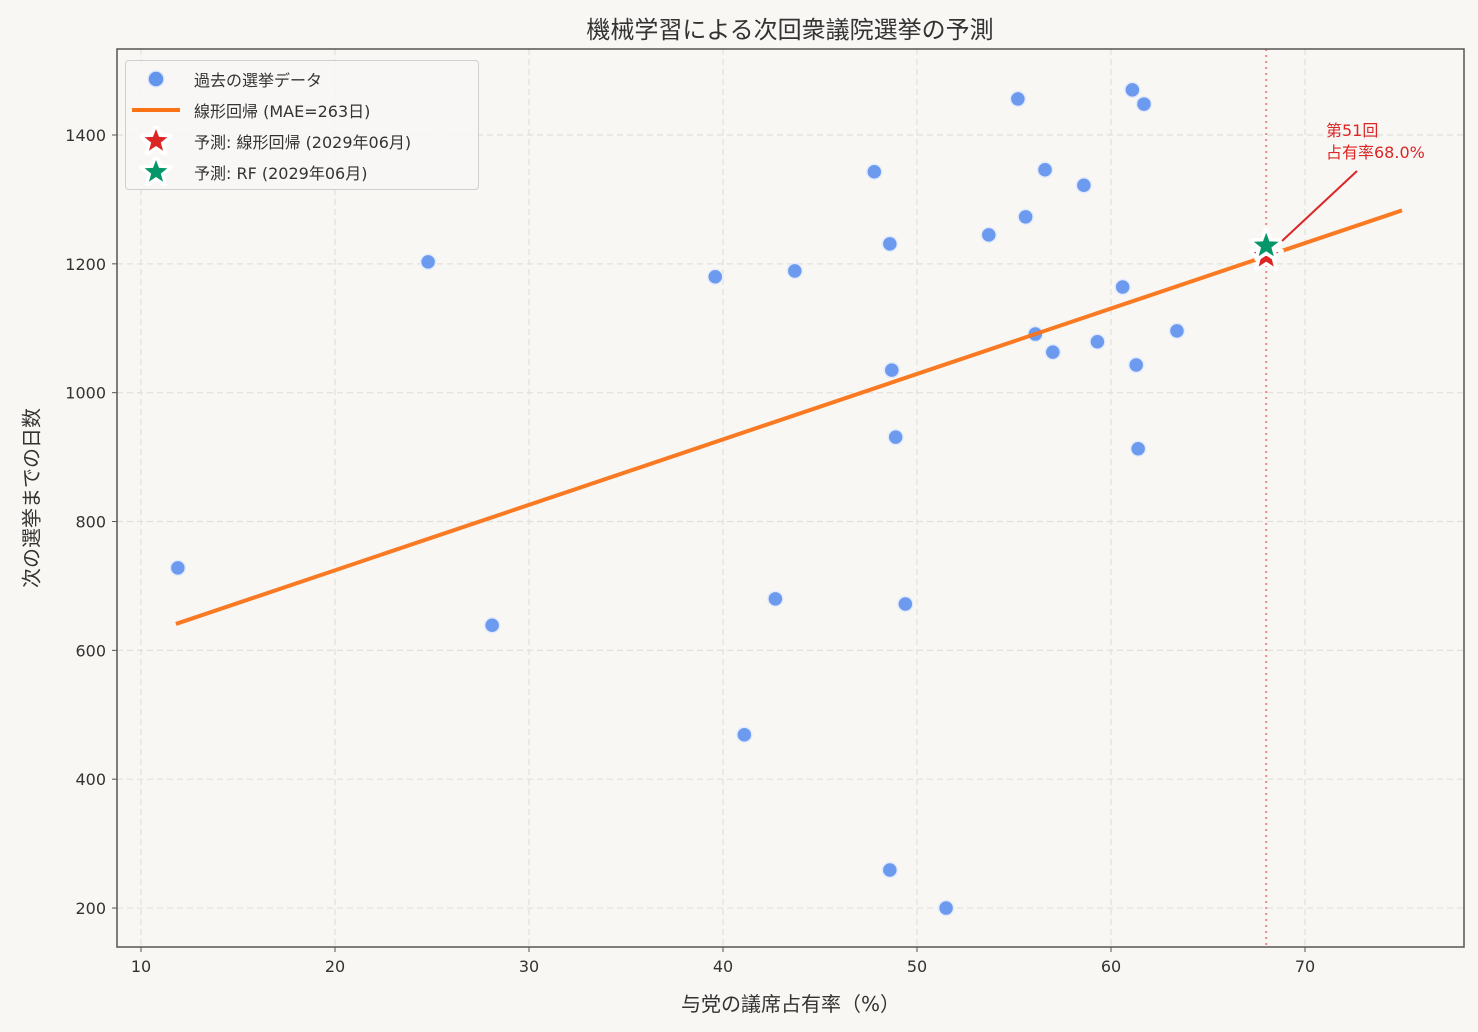 This screenshot has height=1032, width=1478. Describe the element at coordinates (790, 1004) in the screenshot. I see `x-axis-label: 与党の議席占有率（%）` at that location.